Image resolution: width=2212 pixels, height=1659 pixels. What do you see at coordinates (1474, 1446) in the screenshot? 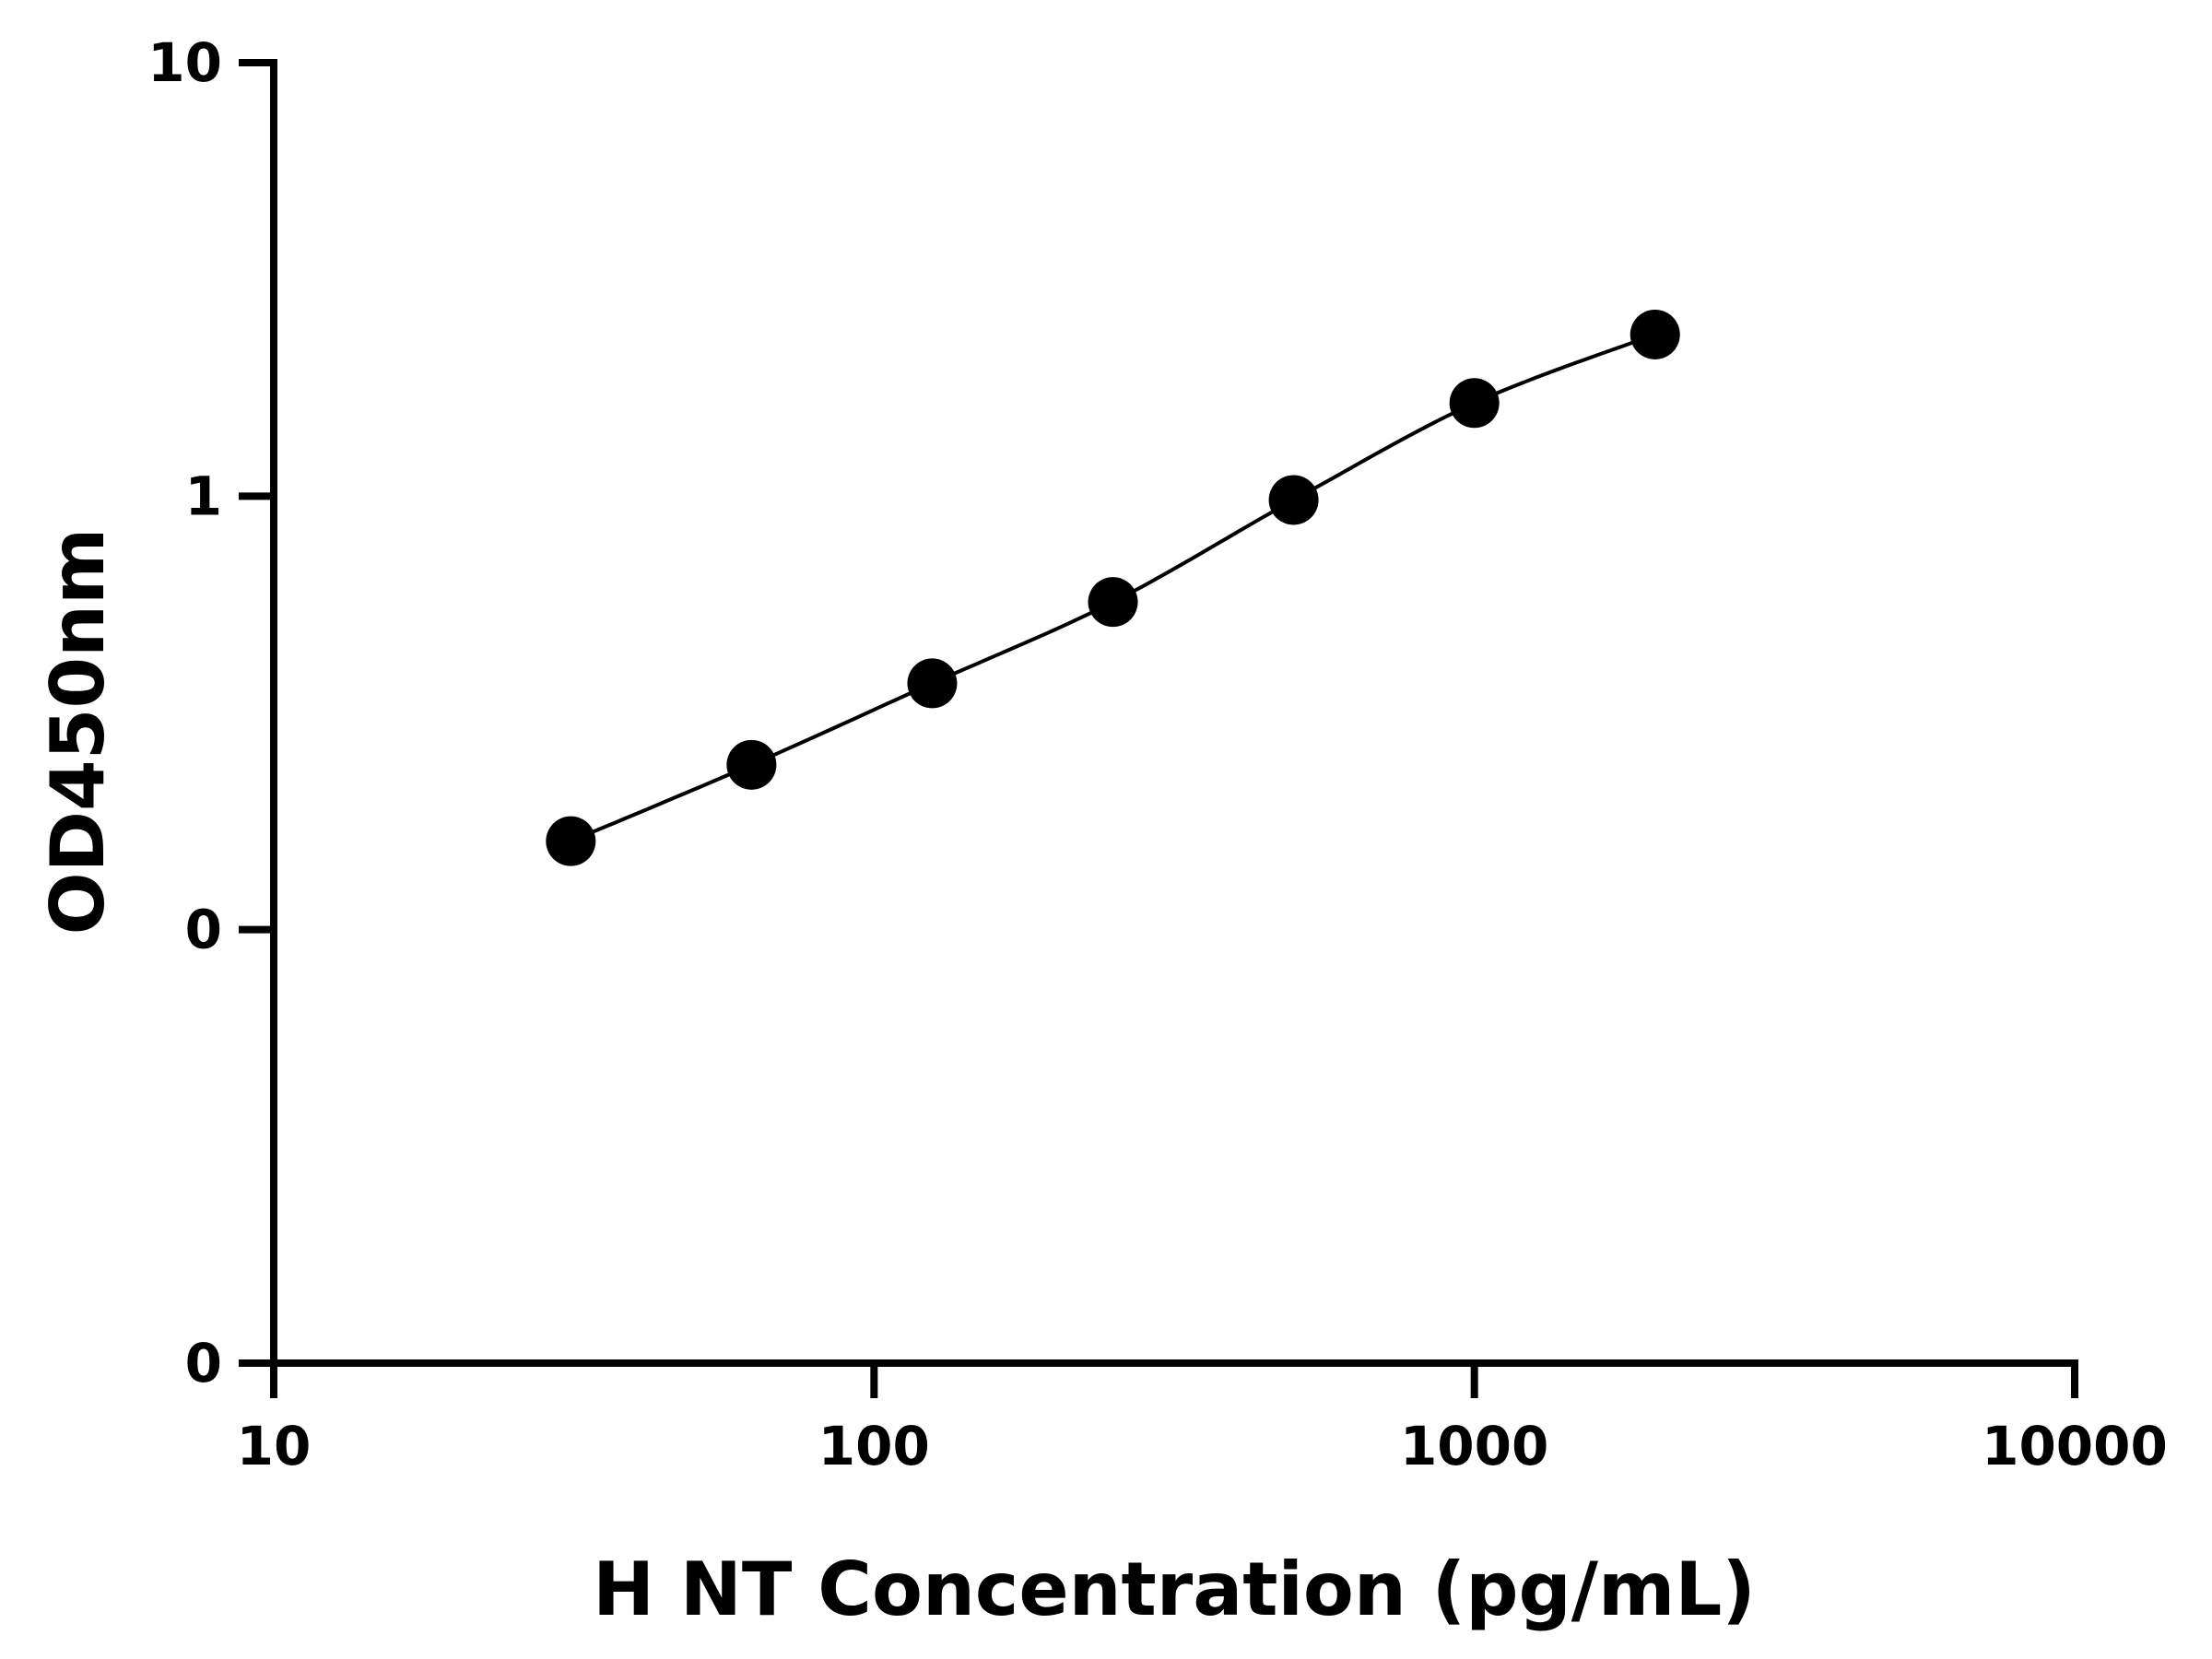
I see `x-tick-label: 1000` at bounding box center [1474, 1446].